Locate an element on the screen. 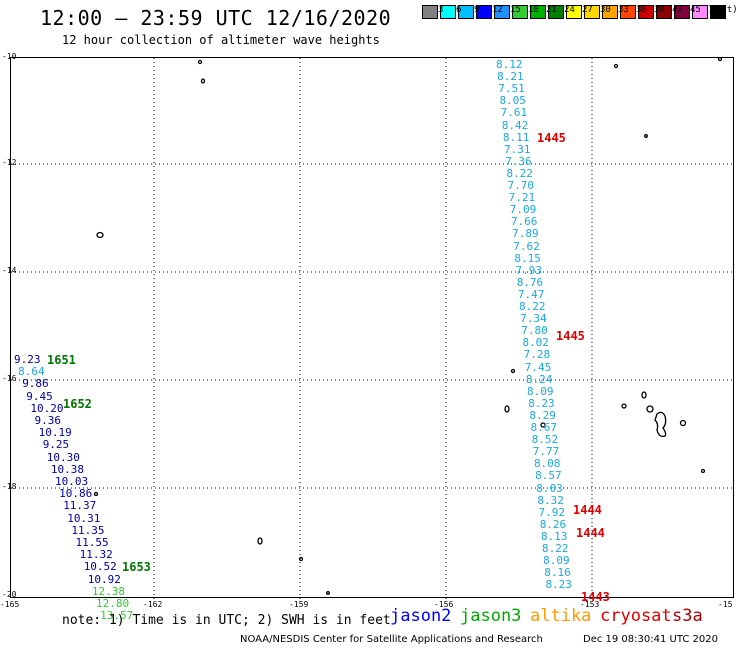 The image size is (740, 650). wave-height-value: 8.12 is located at coordinates (509, 64).